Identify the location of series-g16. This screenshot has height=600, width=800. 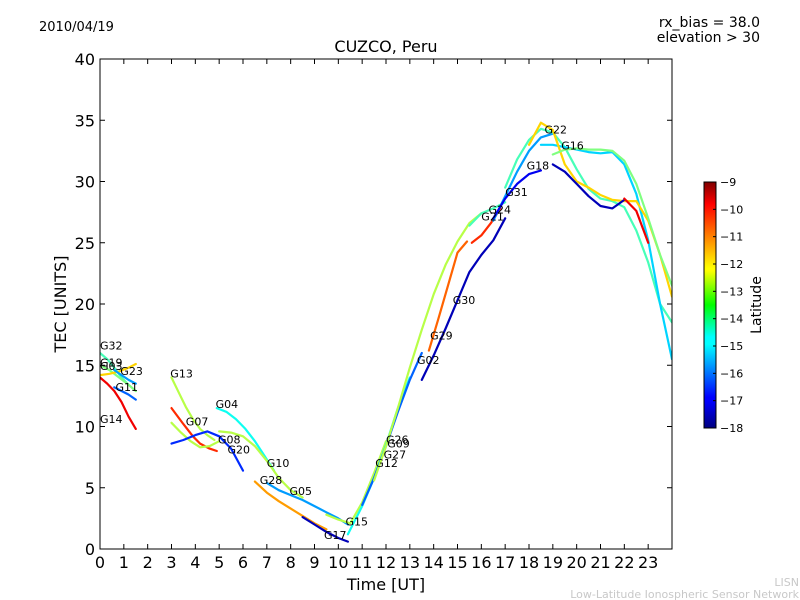
(605, 252).